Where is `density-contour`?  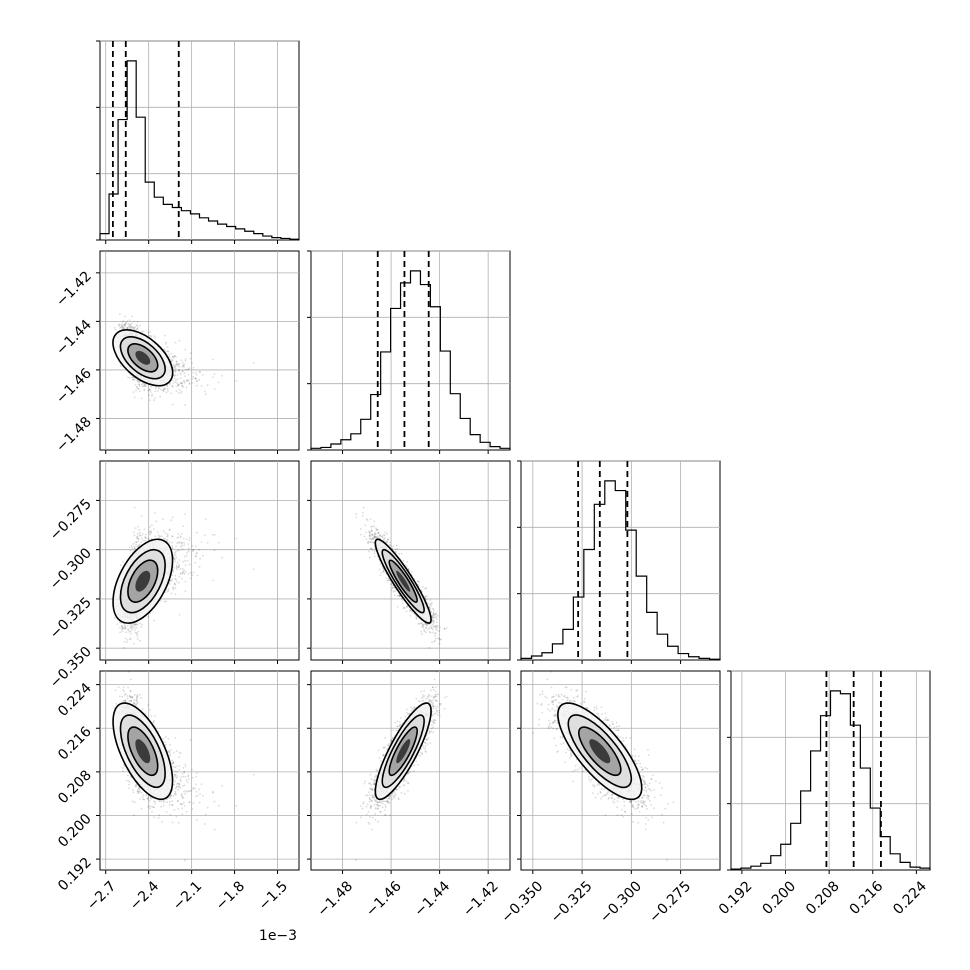 density-contour is located at coordinates (143, 357).